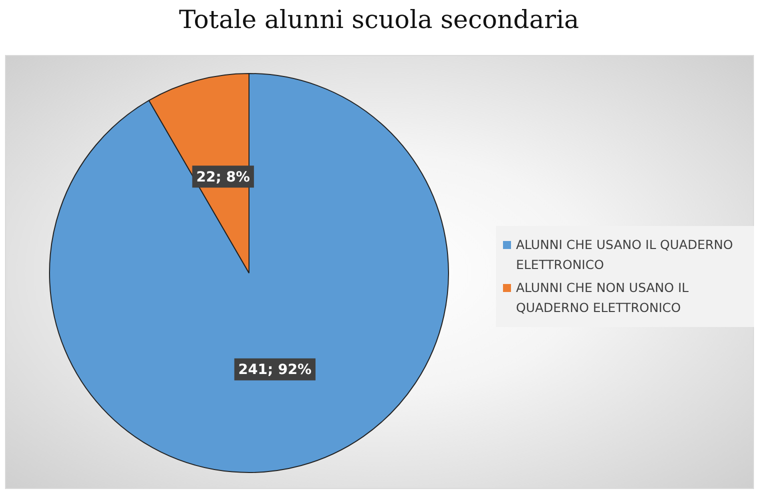 This screenshot has width=758, height=494. Describe the element at coordinates (223, 177) in the screenshot. I see `data-label: 22; 8%` at that location.